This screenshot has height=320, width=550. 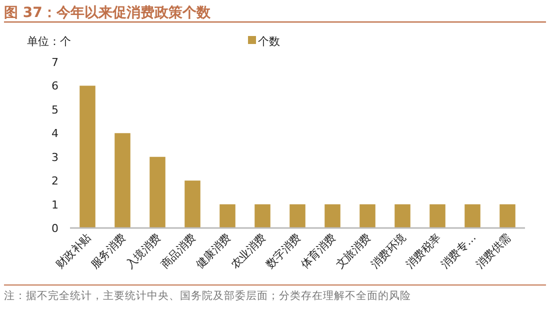 What do you see at coordinates (55, 181) in the screenshot?
I see `y-tick-label: 2` at bounding box center [55, 181].